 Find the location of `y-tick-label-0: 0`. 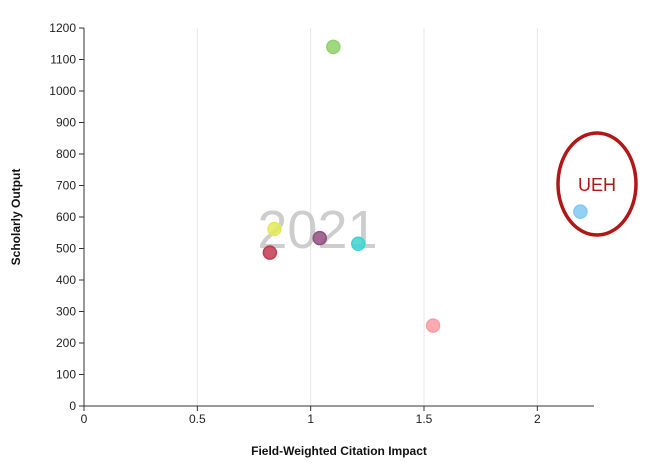

y-tick-label-0: 0 is located at coordinates (72, 406).